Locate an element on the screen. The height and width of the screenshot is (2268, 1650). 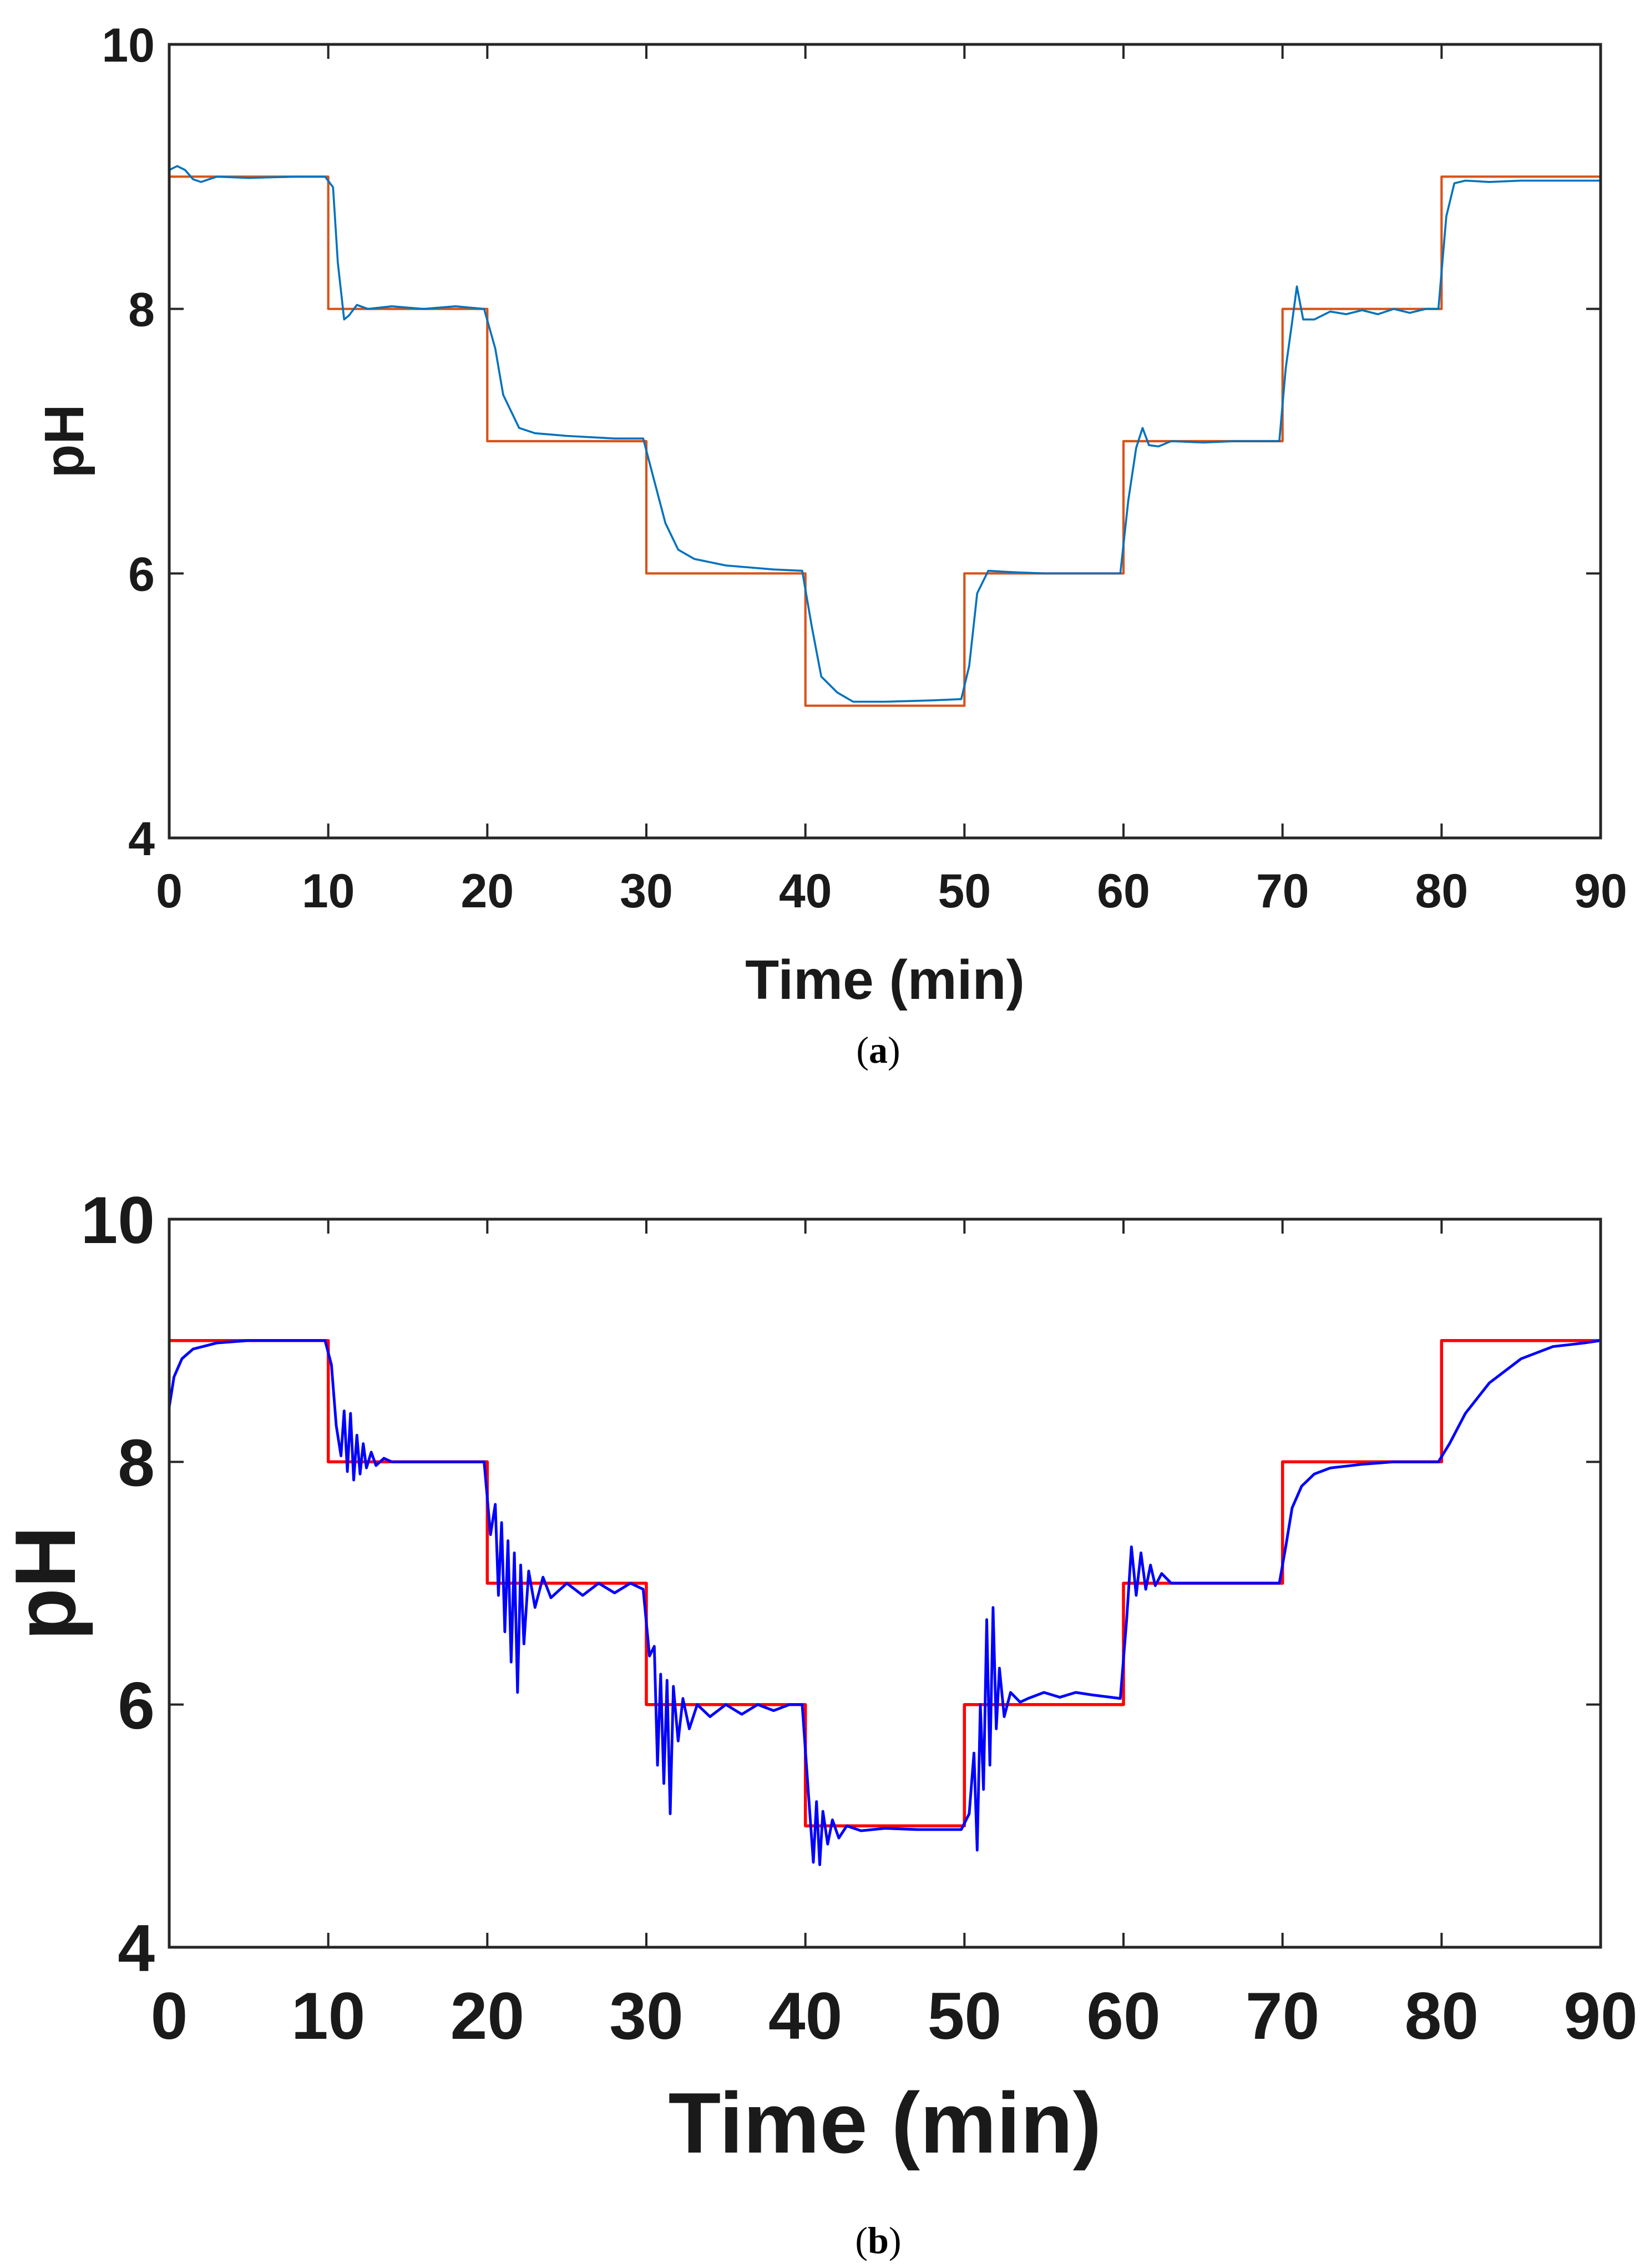
panel-caption: (b) is located at coordinates (878, 2240).